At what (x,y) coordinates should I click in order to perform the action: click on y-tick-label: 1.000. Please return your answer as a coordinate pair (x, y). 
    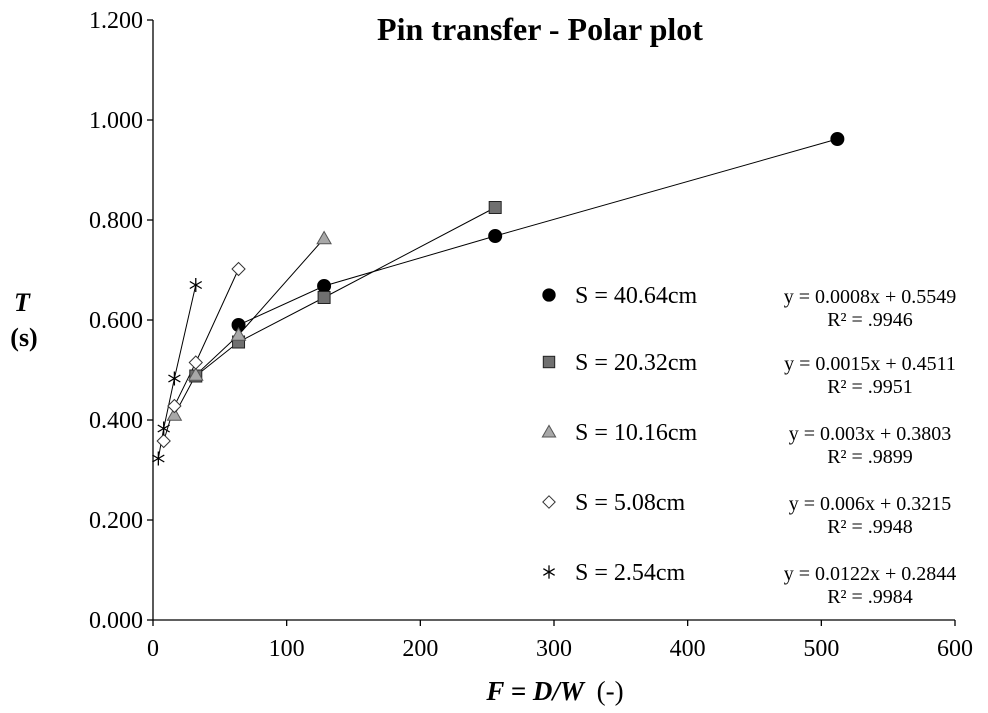
    Looking at the image, I should click on (116, 121).